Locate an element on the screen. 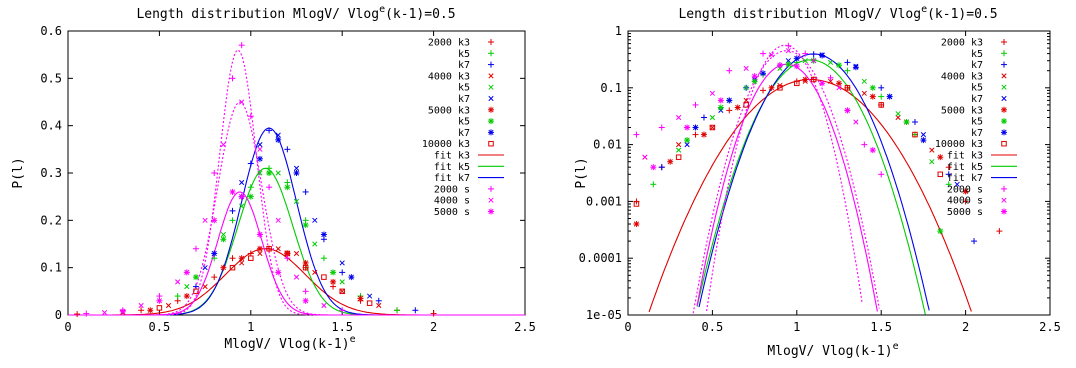  y-tick-label: 0.5 is located at coordinates (51, 78).